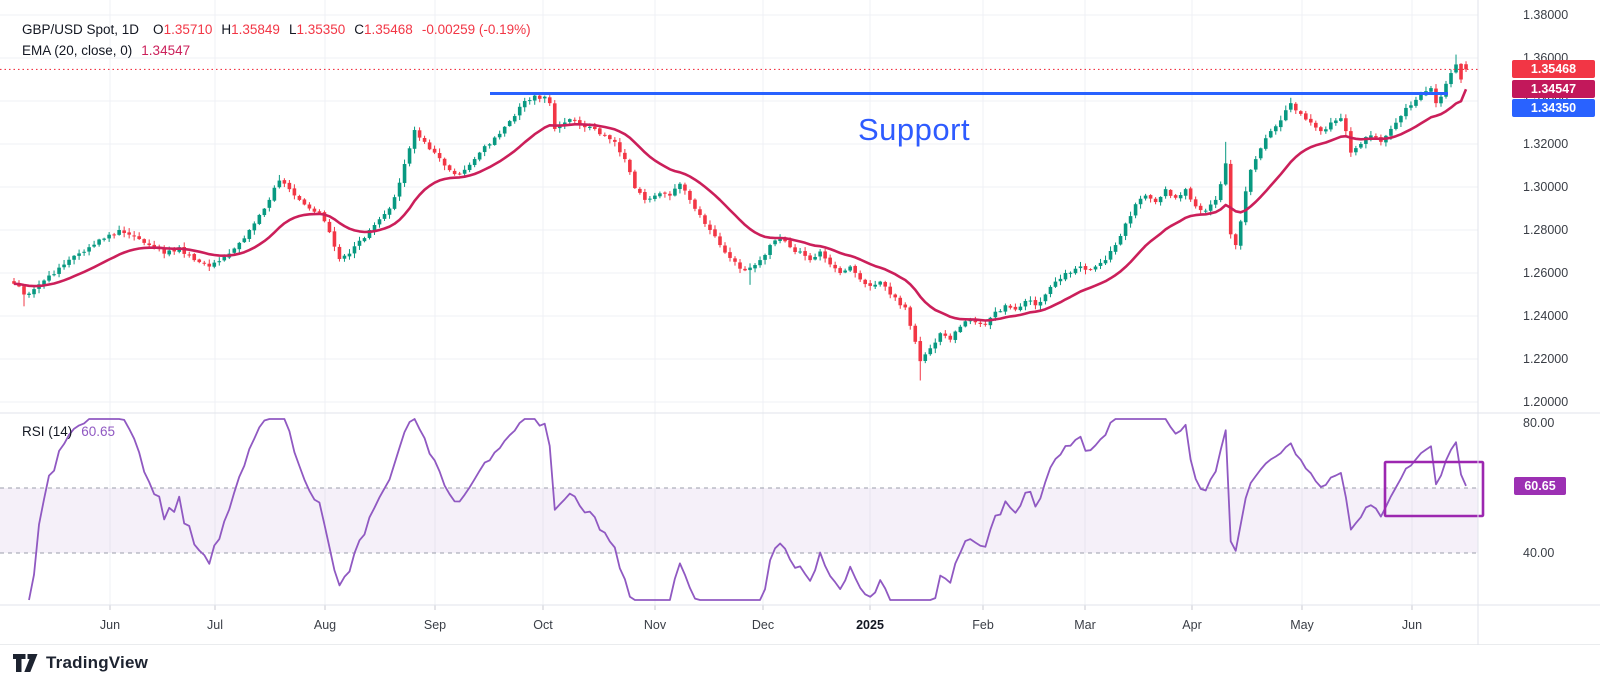  I want to click on time-axis-label: May, so click(1302, 625).